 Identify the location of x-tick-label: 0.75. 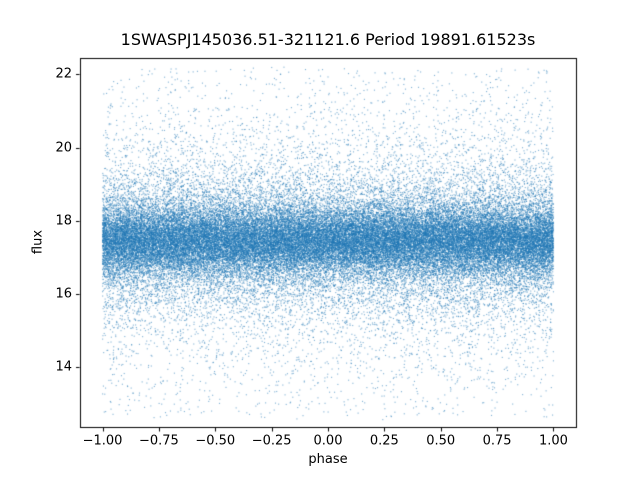
(497, 441).